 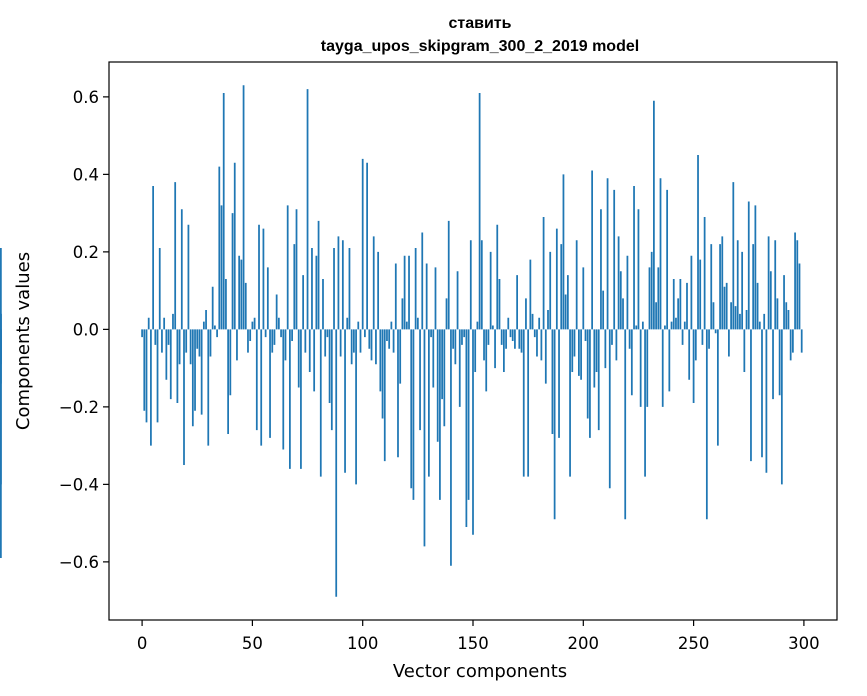 I want to click on chart-title: ставить, so click(x=480, y=23).